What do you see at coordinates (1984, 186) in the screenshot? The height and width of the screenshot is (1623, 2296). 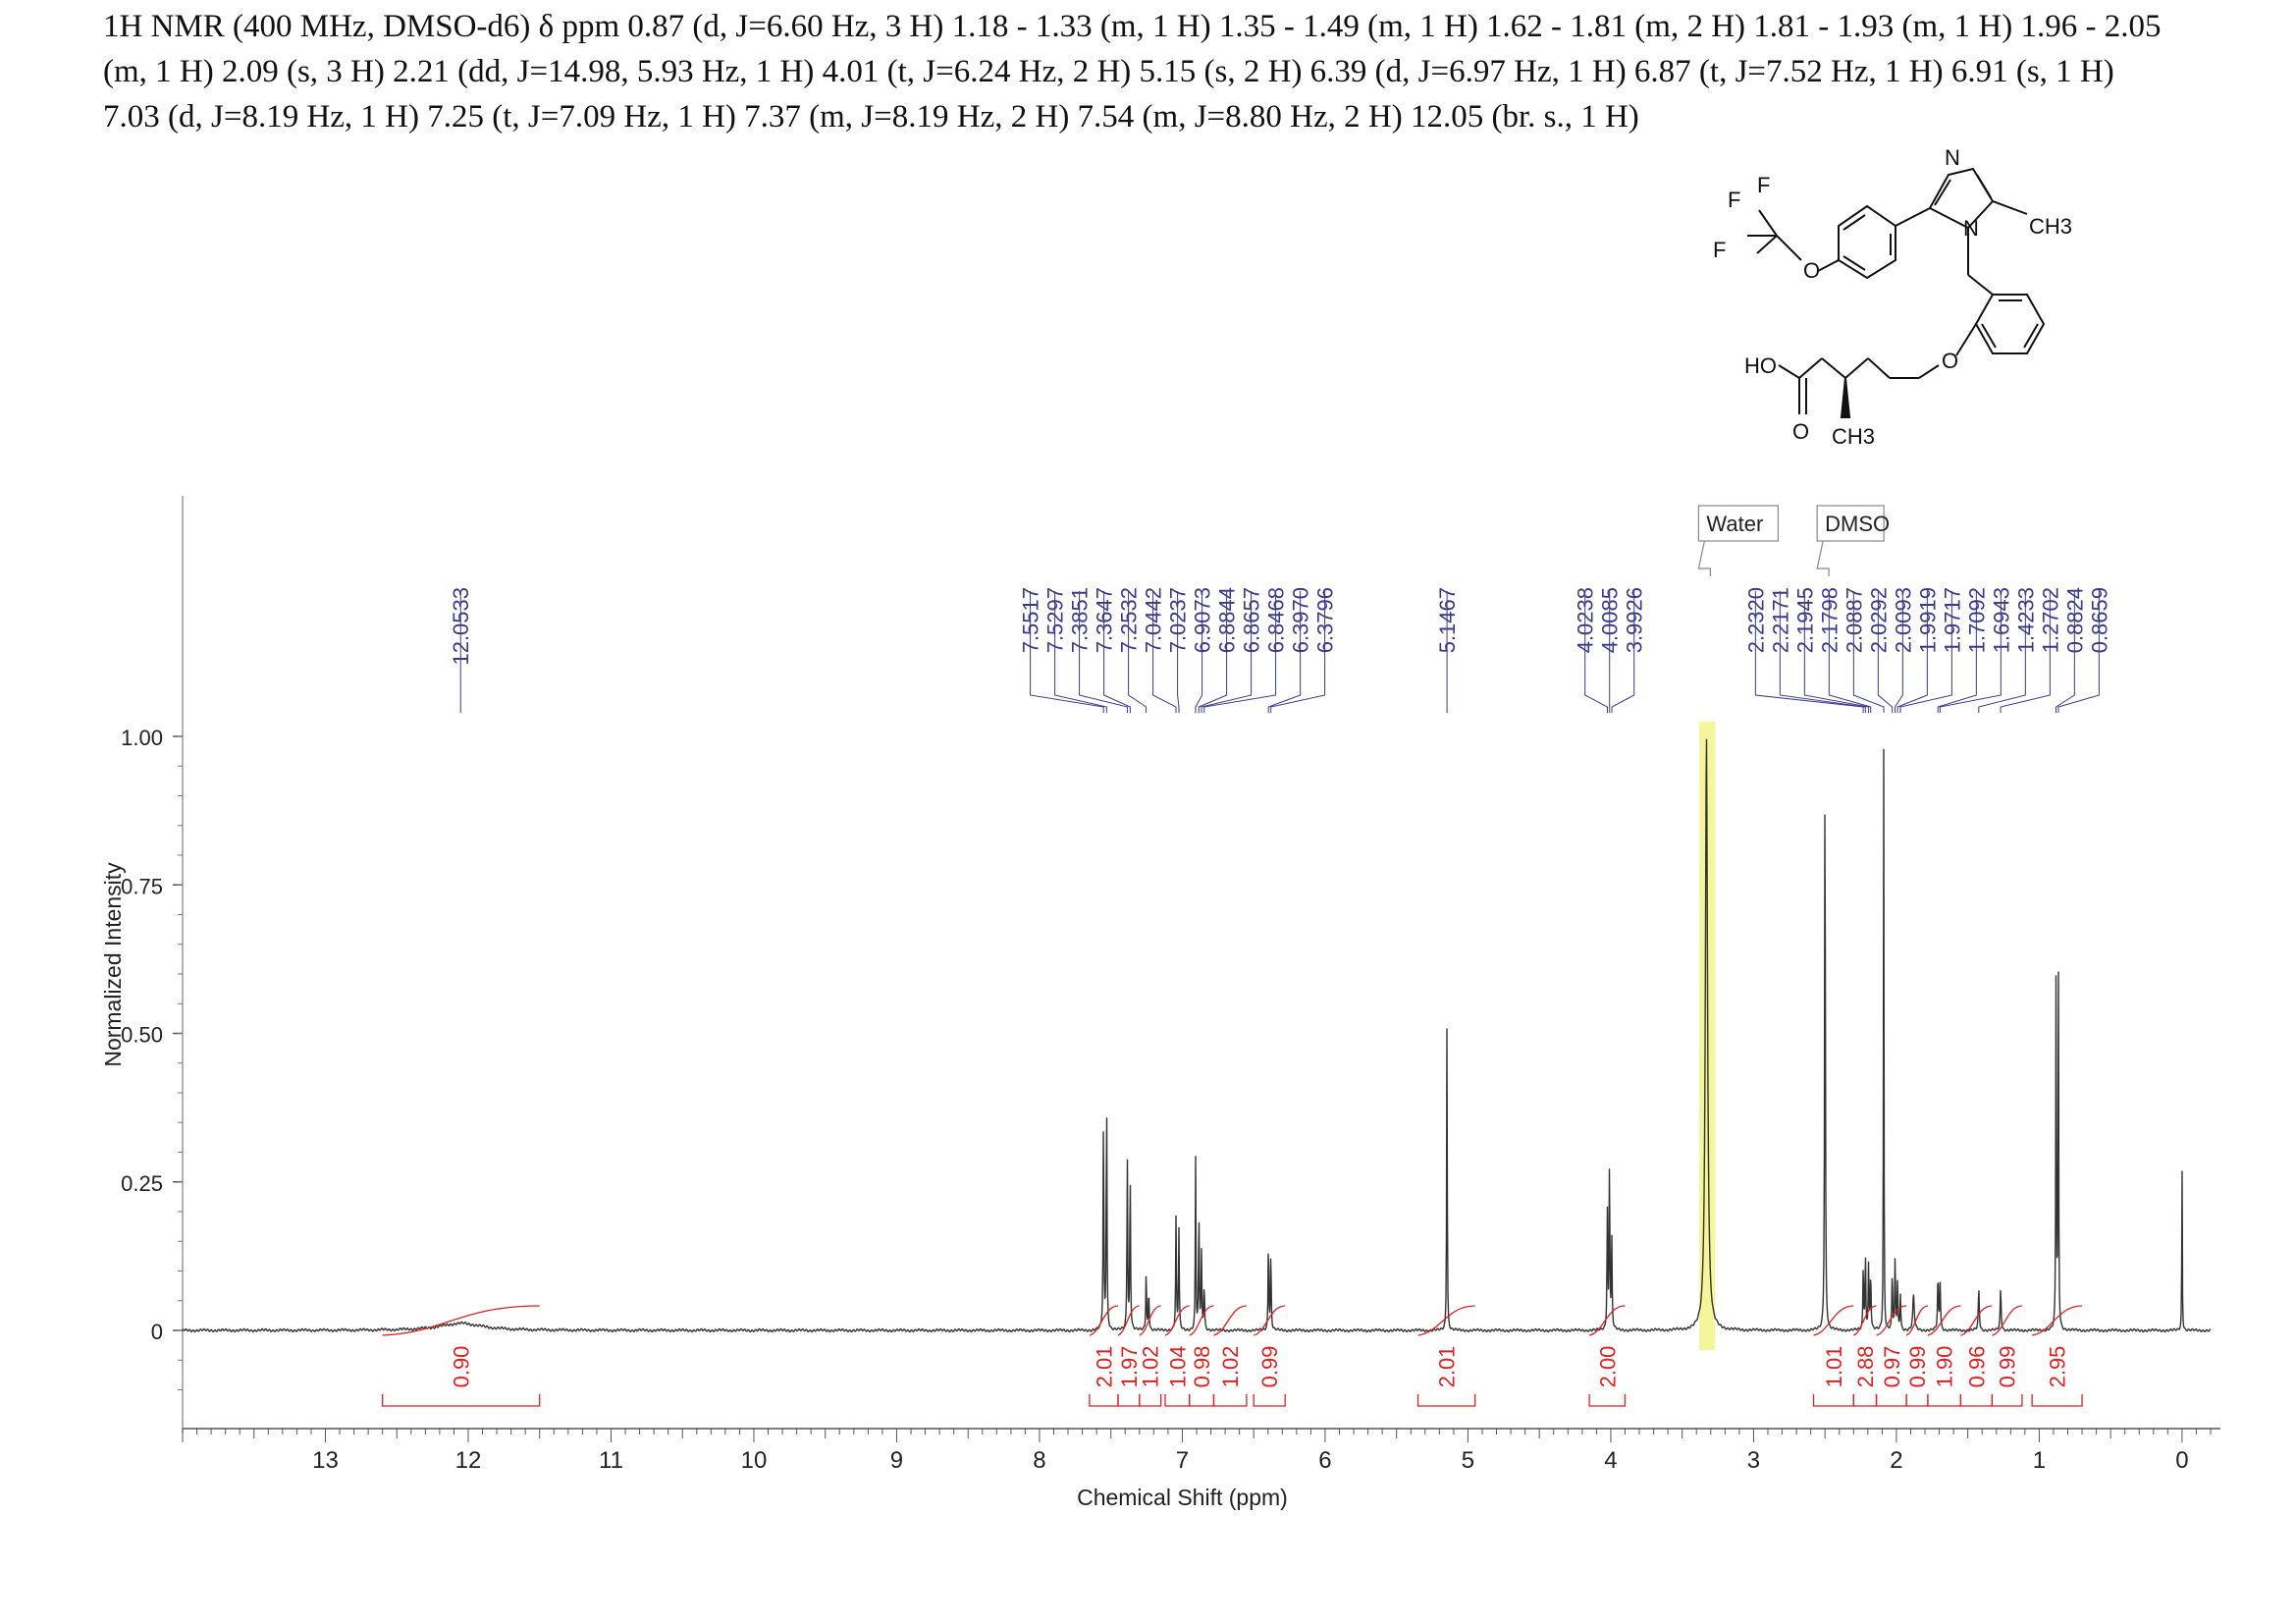 I see `imidazole-double-bond` at bounding box center [1984, 186].